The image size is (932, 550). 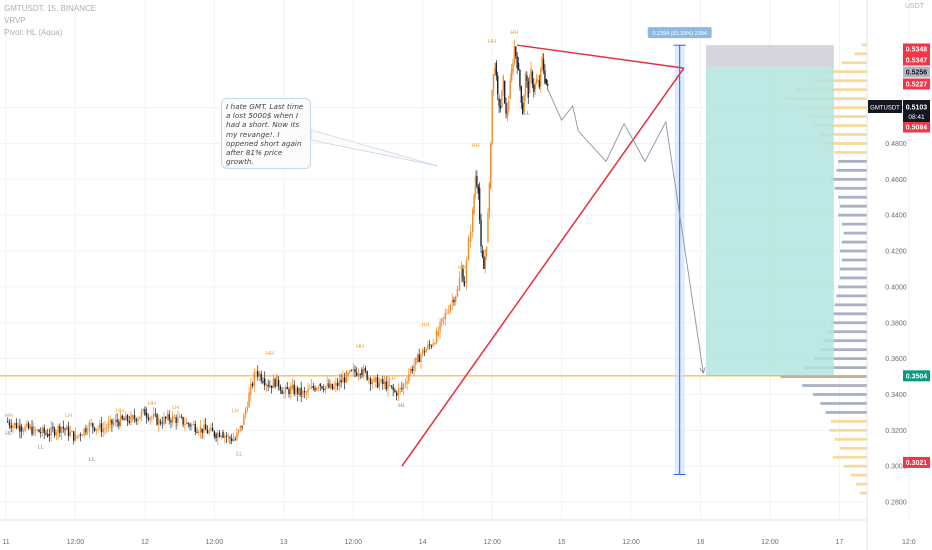 I want to click on price-tick-label: 0.4600, so click(x=896, y=180).